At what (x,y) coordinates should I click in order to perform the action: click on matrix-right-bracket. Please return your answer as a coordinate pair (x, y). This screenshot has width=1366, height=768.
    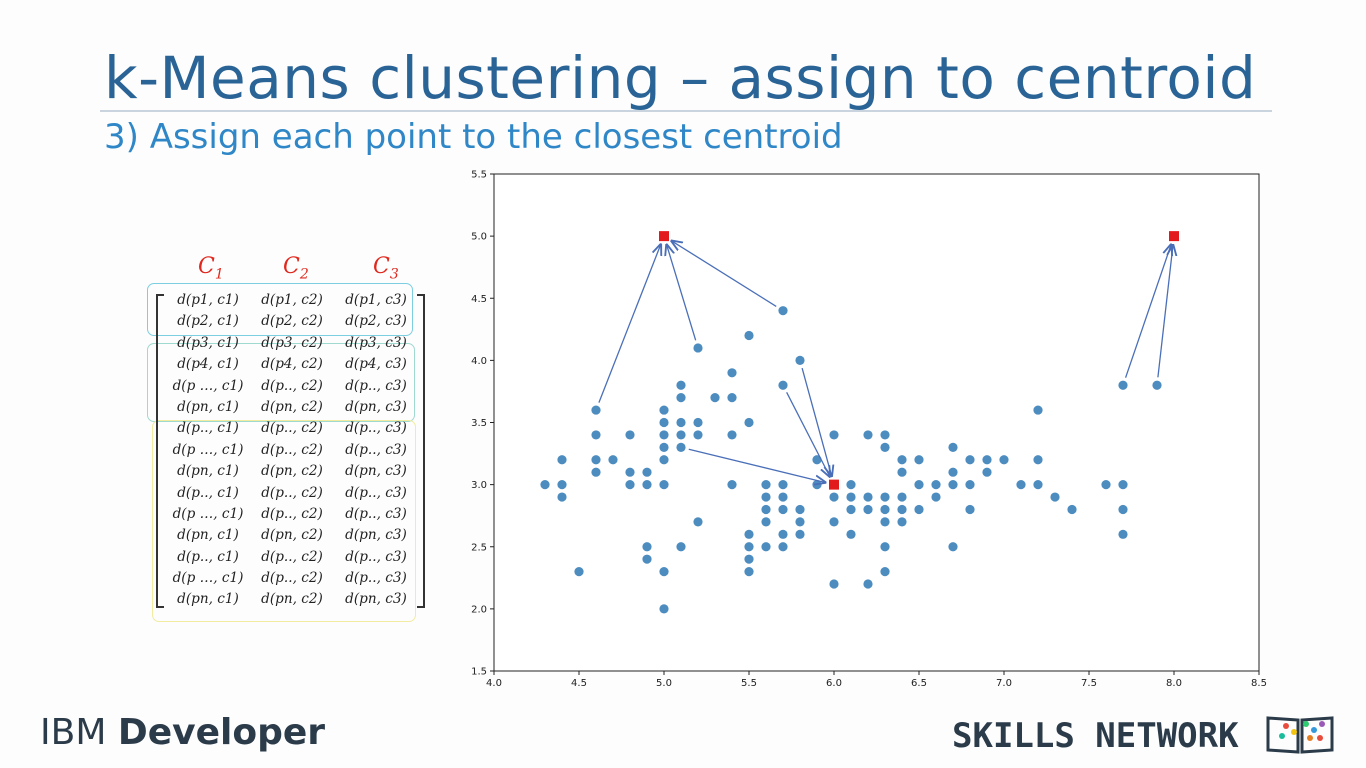
    Looking at the image, I should click on (421, 451).